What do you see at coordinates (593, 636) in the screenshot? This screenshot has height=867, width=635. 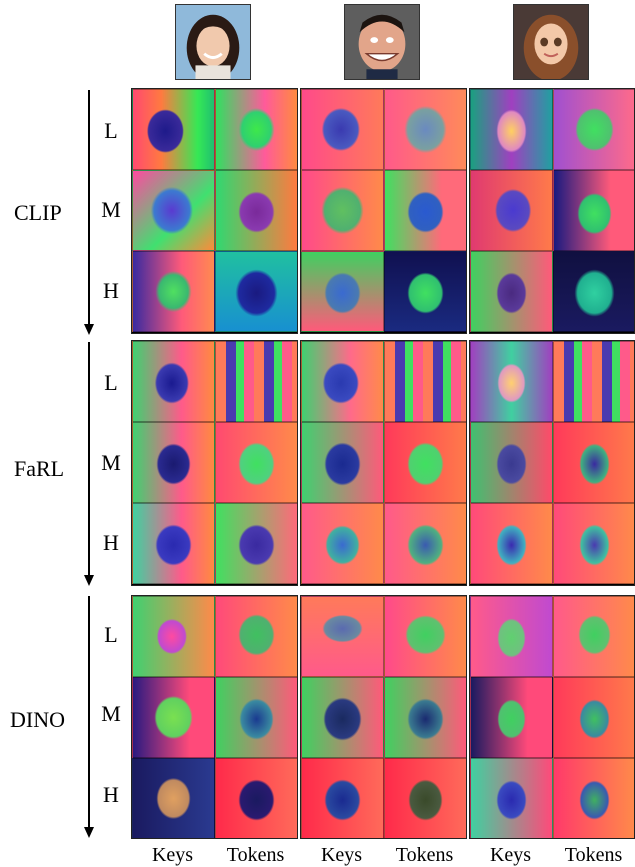 I see `map-dino-L-tokens-face3` at bounding box center [593, 636].